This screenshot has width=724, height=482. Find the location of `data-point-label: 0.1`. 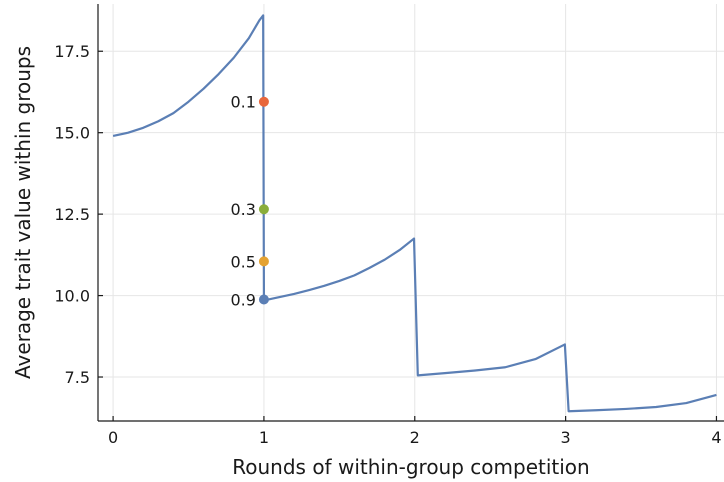

data-point-label: 0.1 is located at coordinates (242, 102).